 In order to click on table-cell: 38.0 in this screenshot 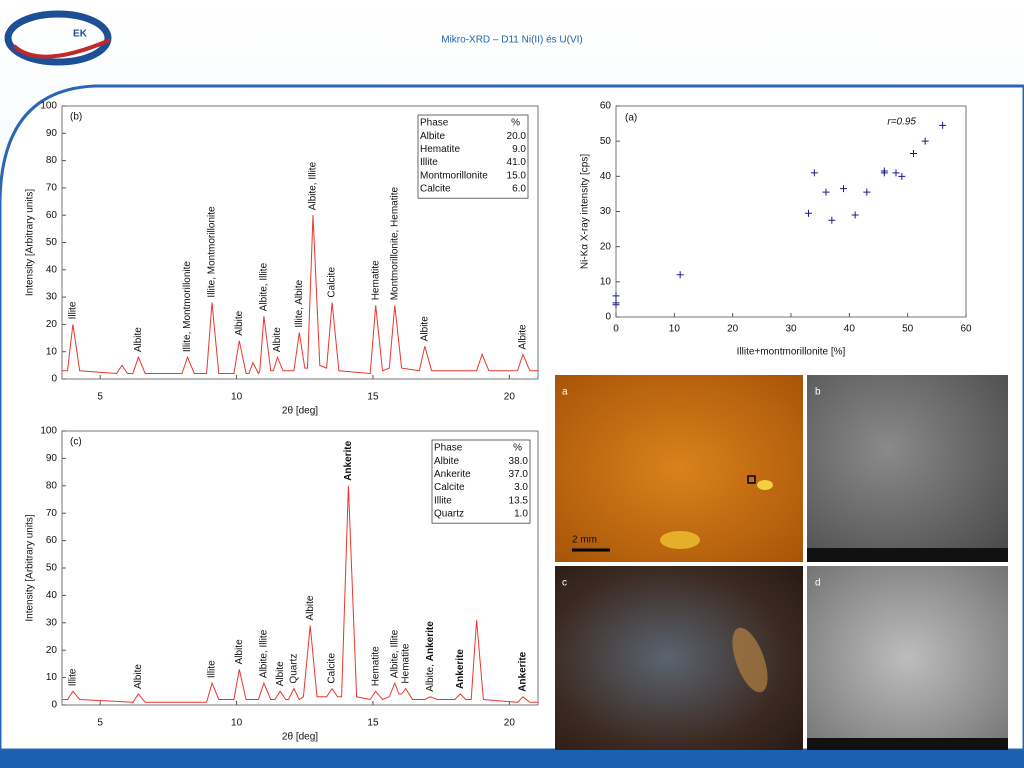, I will do `click(519, 461)`.